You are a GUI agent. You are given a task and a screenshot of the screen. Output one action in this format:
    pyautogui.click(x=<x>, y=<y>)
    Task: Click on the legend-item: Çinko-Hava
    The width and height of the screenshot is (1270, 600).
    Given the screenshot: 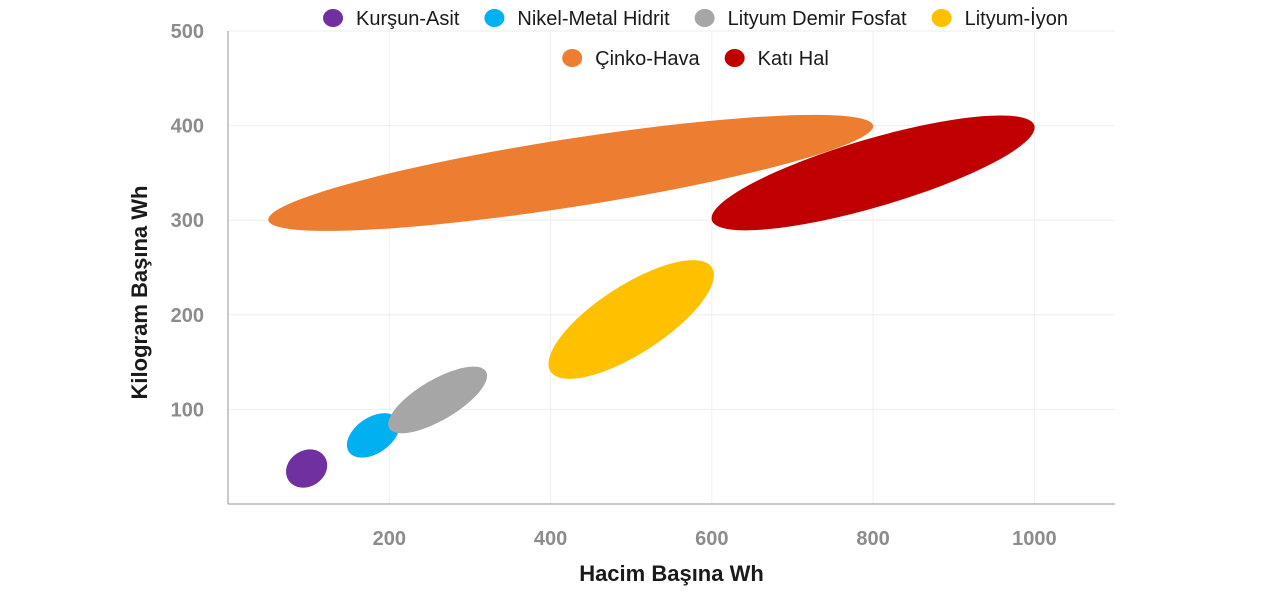 What is the action you would take?
    pyautogui.click(x=631, y=59)
    